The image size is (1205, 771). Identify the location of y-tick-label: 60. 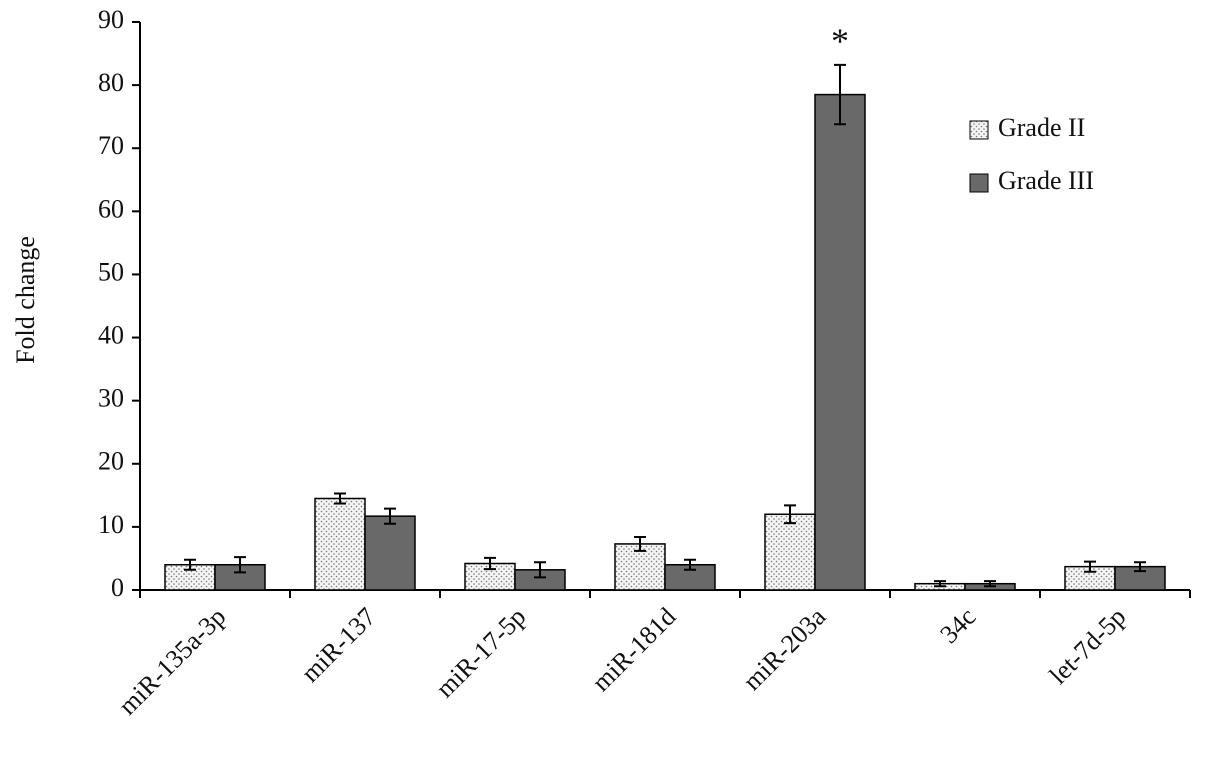
(111, 208).